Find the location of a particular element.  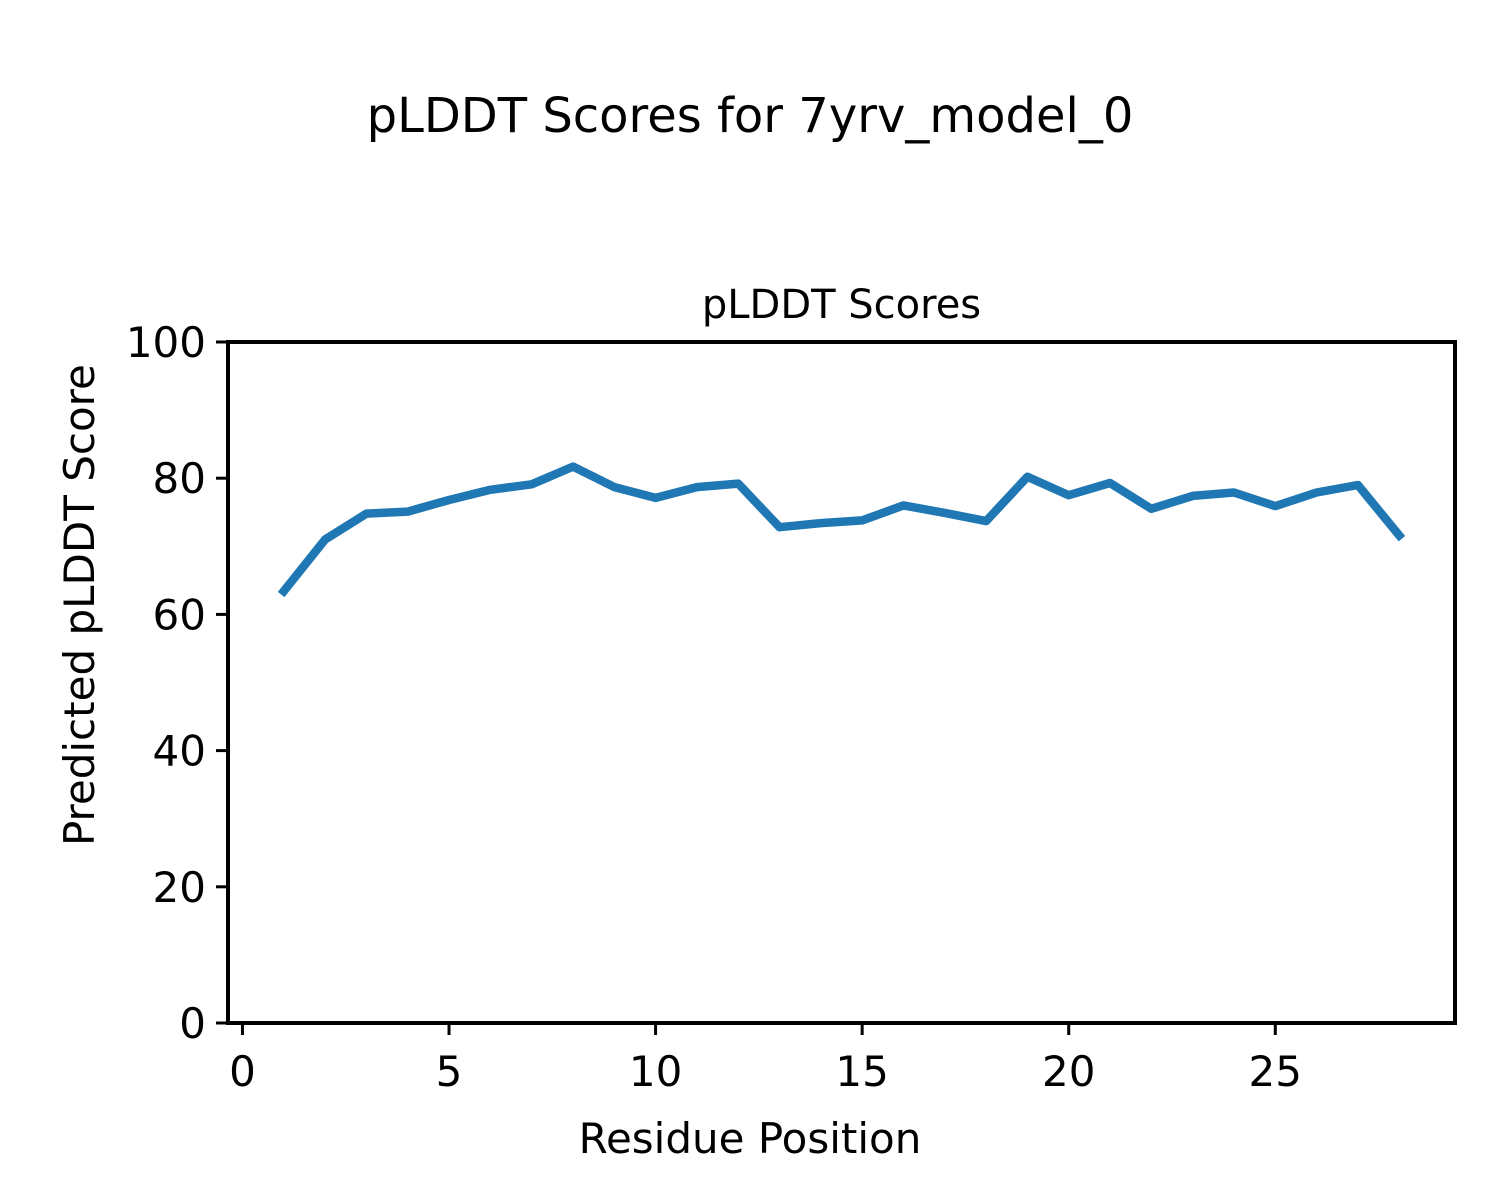

plddt-line is located at coordinates (841, 530).